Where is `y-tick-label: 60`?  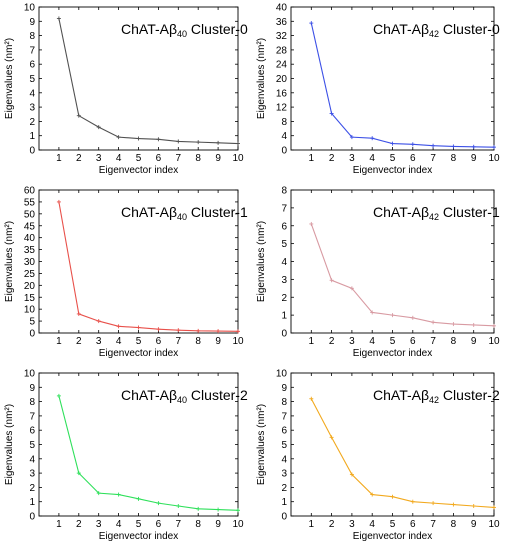
y-tick-label: 60 is located at coordinates (30, 191).